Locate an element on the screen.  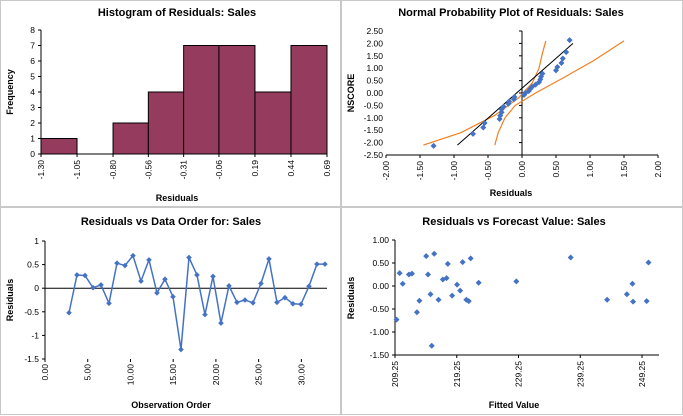
y-tick-label: 0 is located at coordinates (36, 288).